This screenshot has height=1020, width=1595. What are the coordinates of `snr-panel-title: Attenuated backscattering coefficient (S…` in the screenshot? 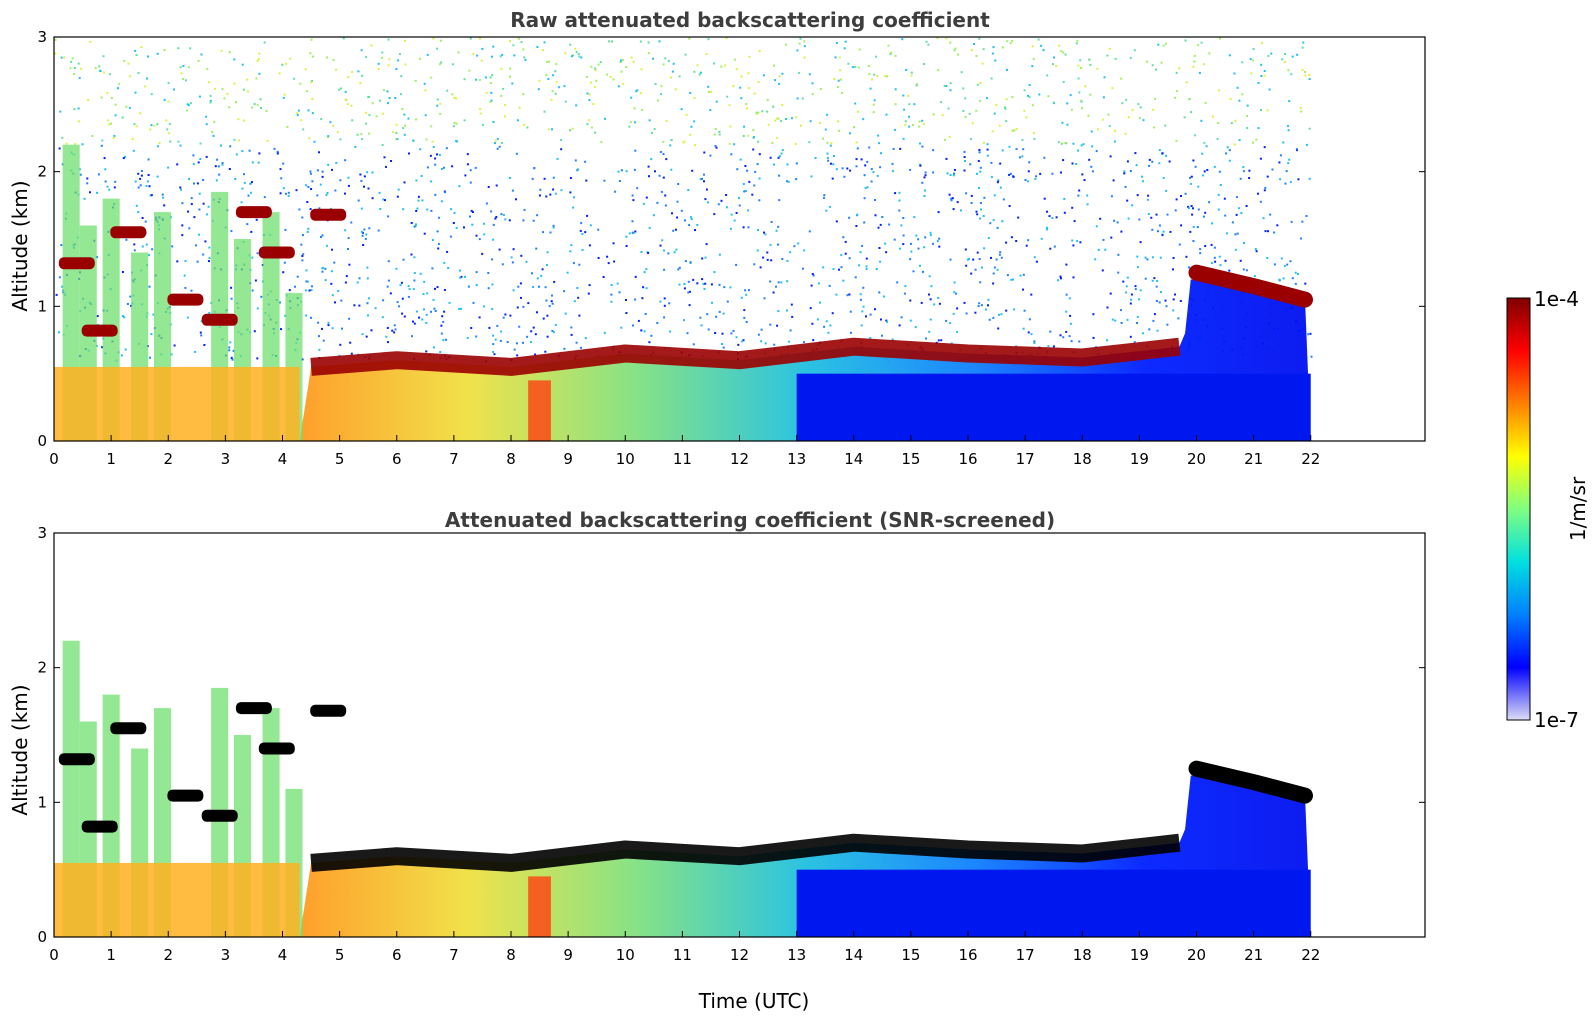 It's located at (750, 520).